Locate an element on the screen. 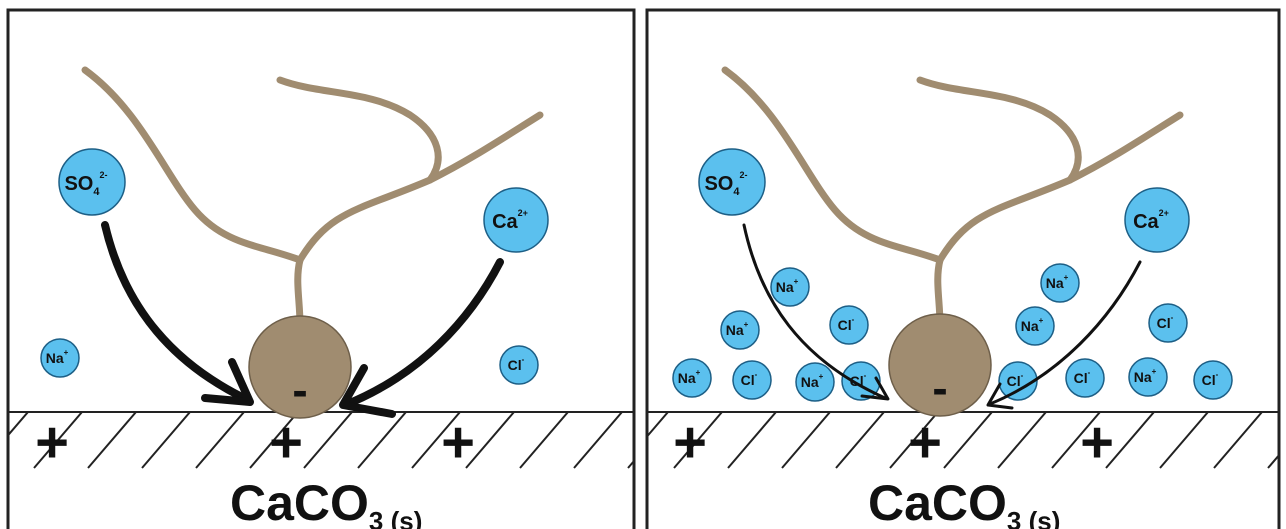 The width and height of the screenshot is (1286, 529). left-small-ions: Na+ Cl- is located at coordinates (289, 361).